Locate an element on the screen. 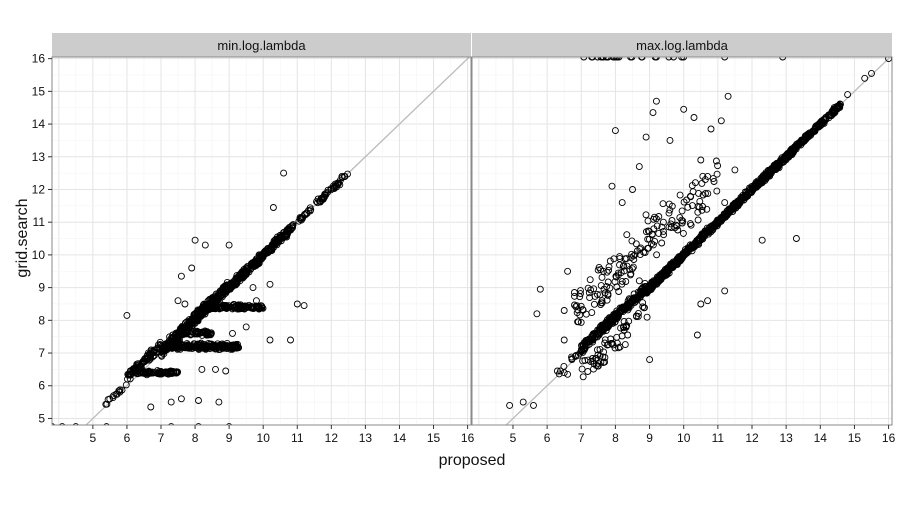 The image size is (900, 505). x-tick-label: 8 is located at coordinates (615, 438).